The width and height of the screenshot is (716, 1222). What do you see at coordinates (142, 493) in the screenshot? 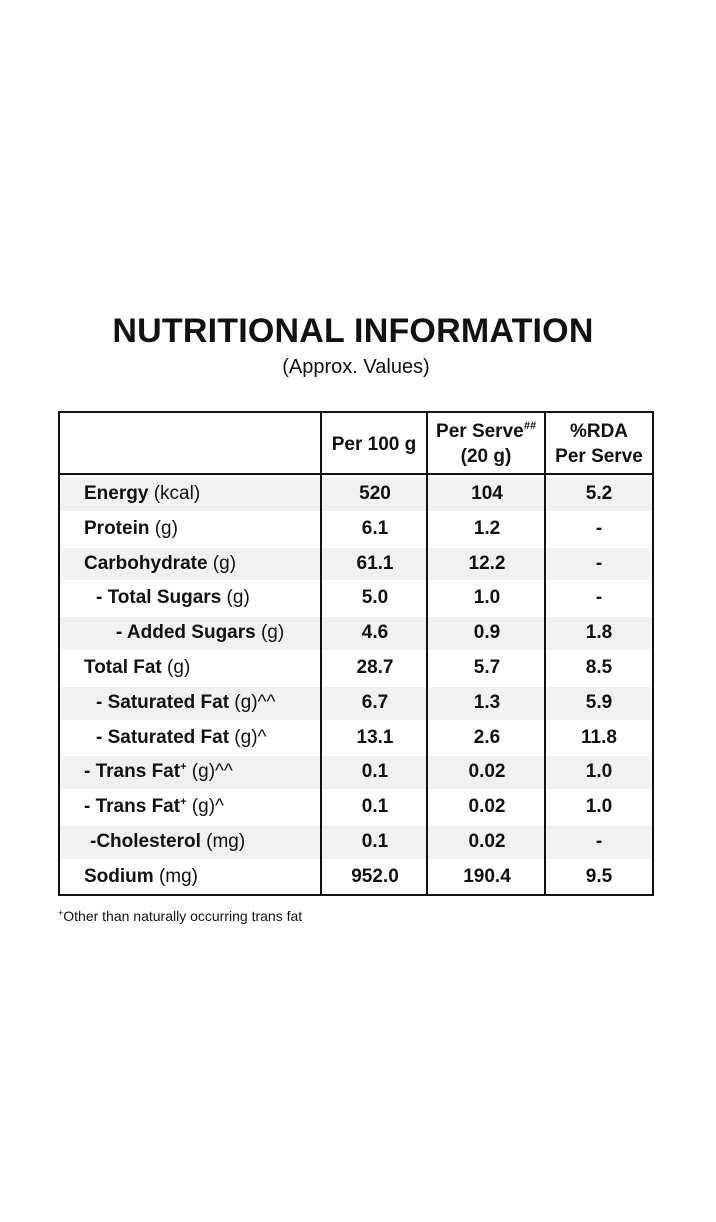
I see `nutrient-name: Energy (kcal)` at bounding box center [142, 493].